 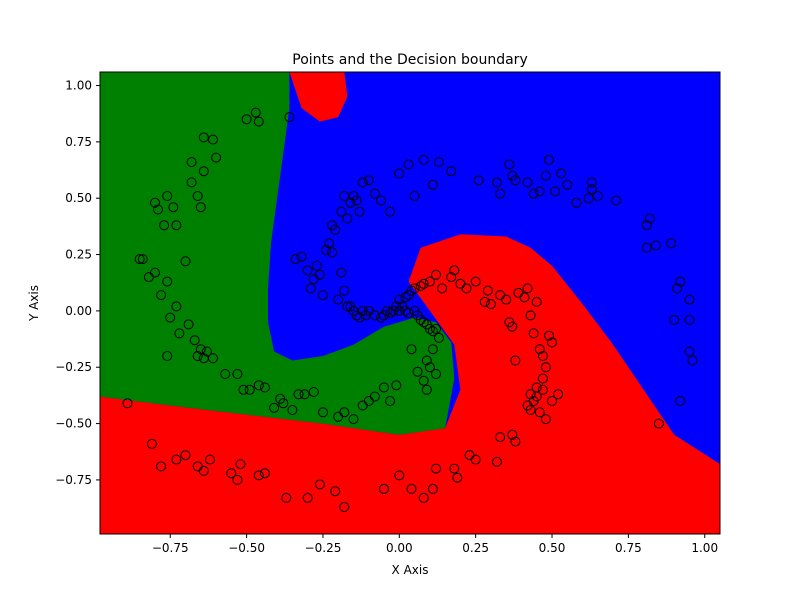 What do you see at coordinates (704, 548) in the screenshot?
I see `x-tick-label: 1.00` at bounding box center [704, 548].